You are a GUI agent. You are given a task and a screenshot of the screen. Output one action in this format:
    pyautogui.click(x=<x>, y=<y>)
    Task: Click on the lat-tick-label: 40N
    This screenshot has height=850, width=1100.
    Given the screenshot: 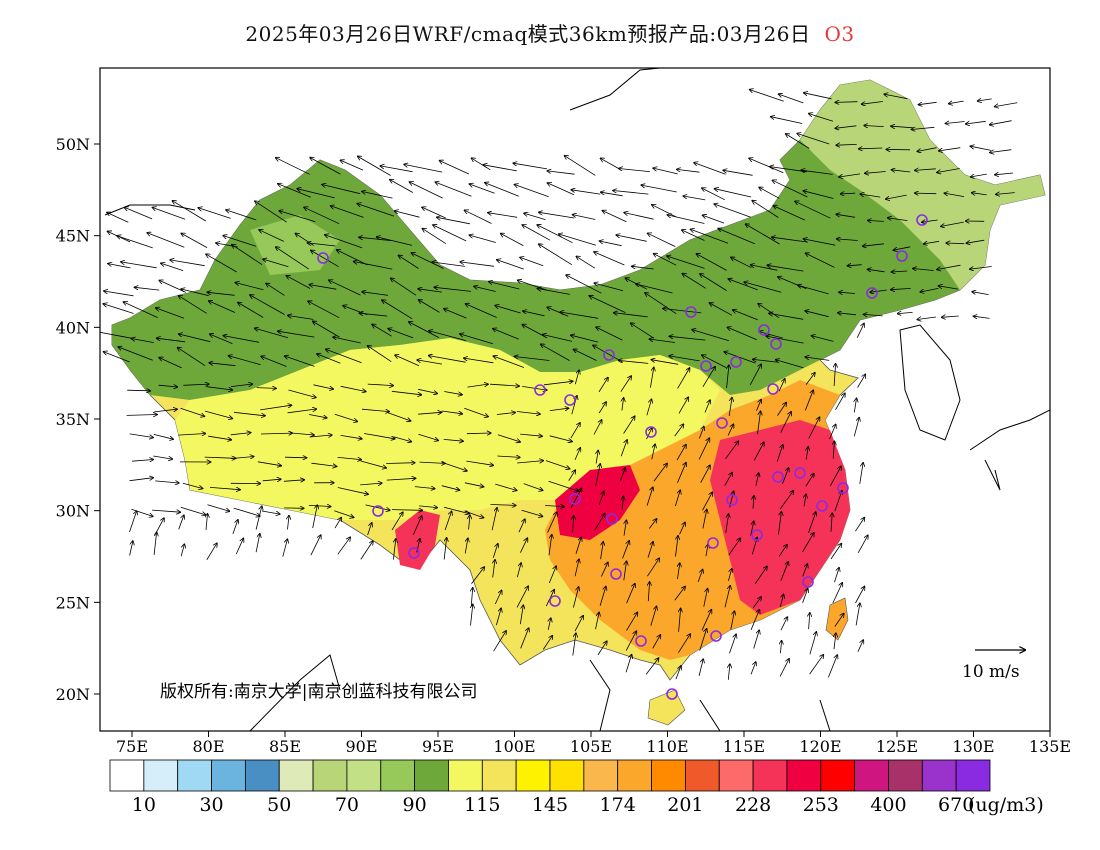 What is the action you would take?
    pyautogui.click(x=73, y=327)
    